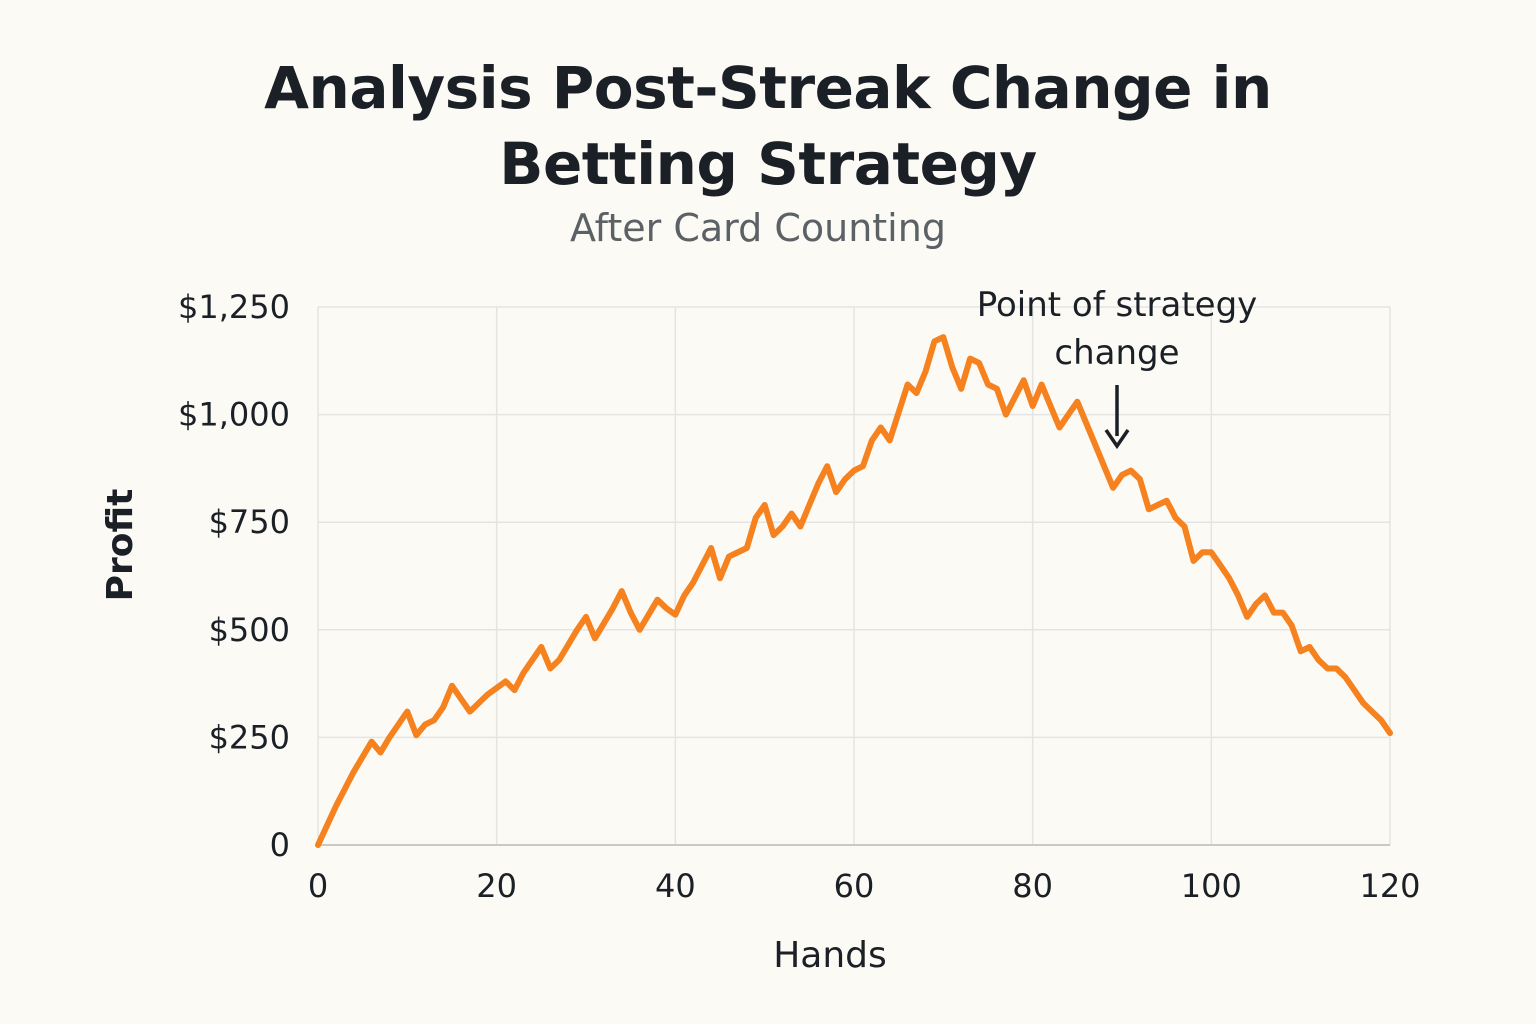 This screenshot has height=1024, width=1536. I want to click on annotation: Point of strategy change, so click(1117, 367).